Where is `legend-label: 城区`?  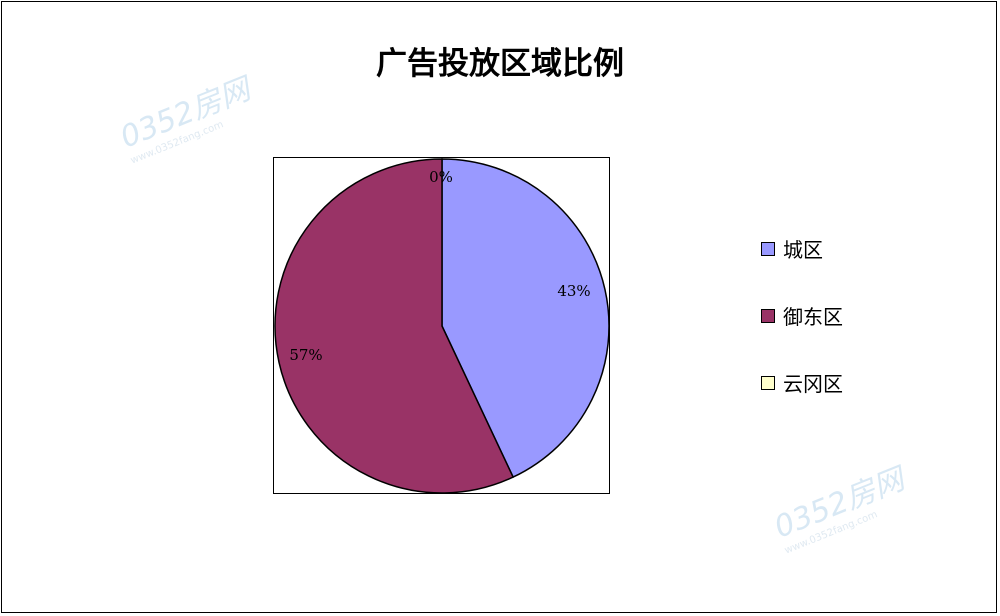 legend-label: 城区 is located at coordinates (803, 250).